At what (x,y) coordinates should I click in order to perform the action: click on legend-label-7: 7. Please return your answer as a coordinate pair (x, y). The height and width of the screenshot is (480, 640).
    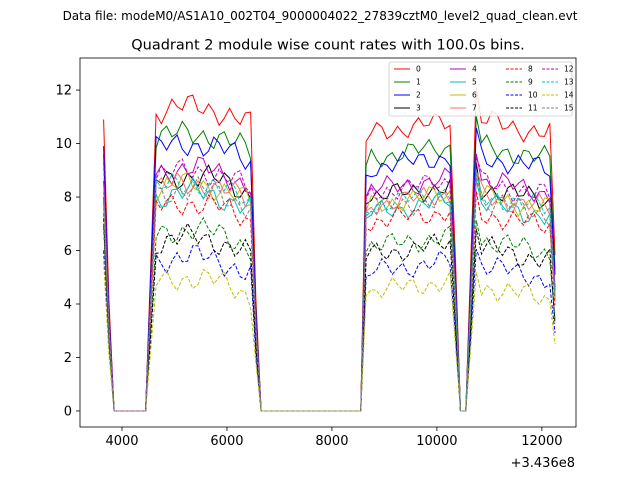
    Looking at the image, I should click on (474, 108).